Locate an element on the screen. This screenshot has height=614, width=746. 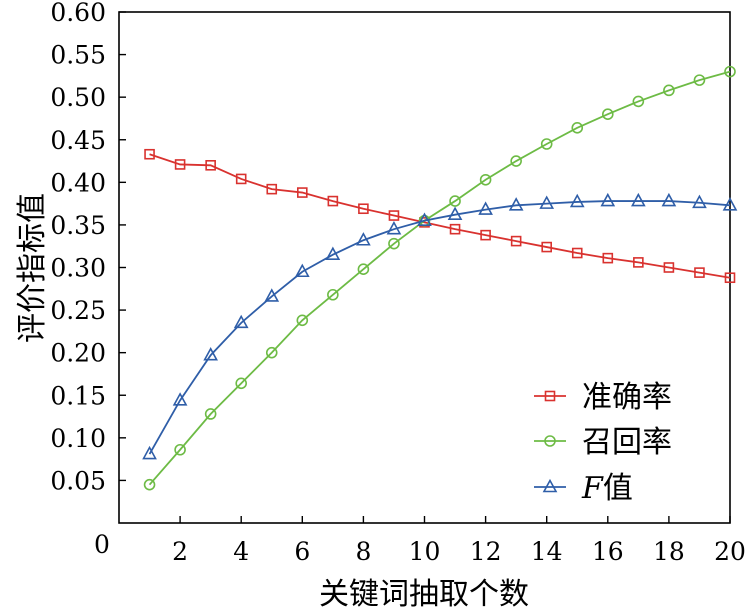
x-tick-label: 2 is located at coordinates (180, 551).